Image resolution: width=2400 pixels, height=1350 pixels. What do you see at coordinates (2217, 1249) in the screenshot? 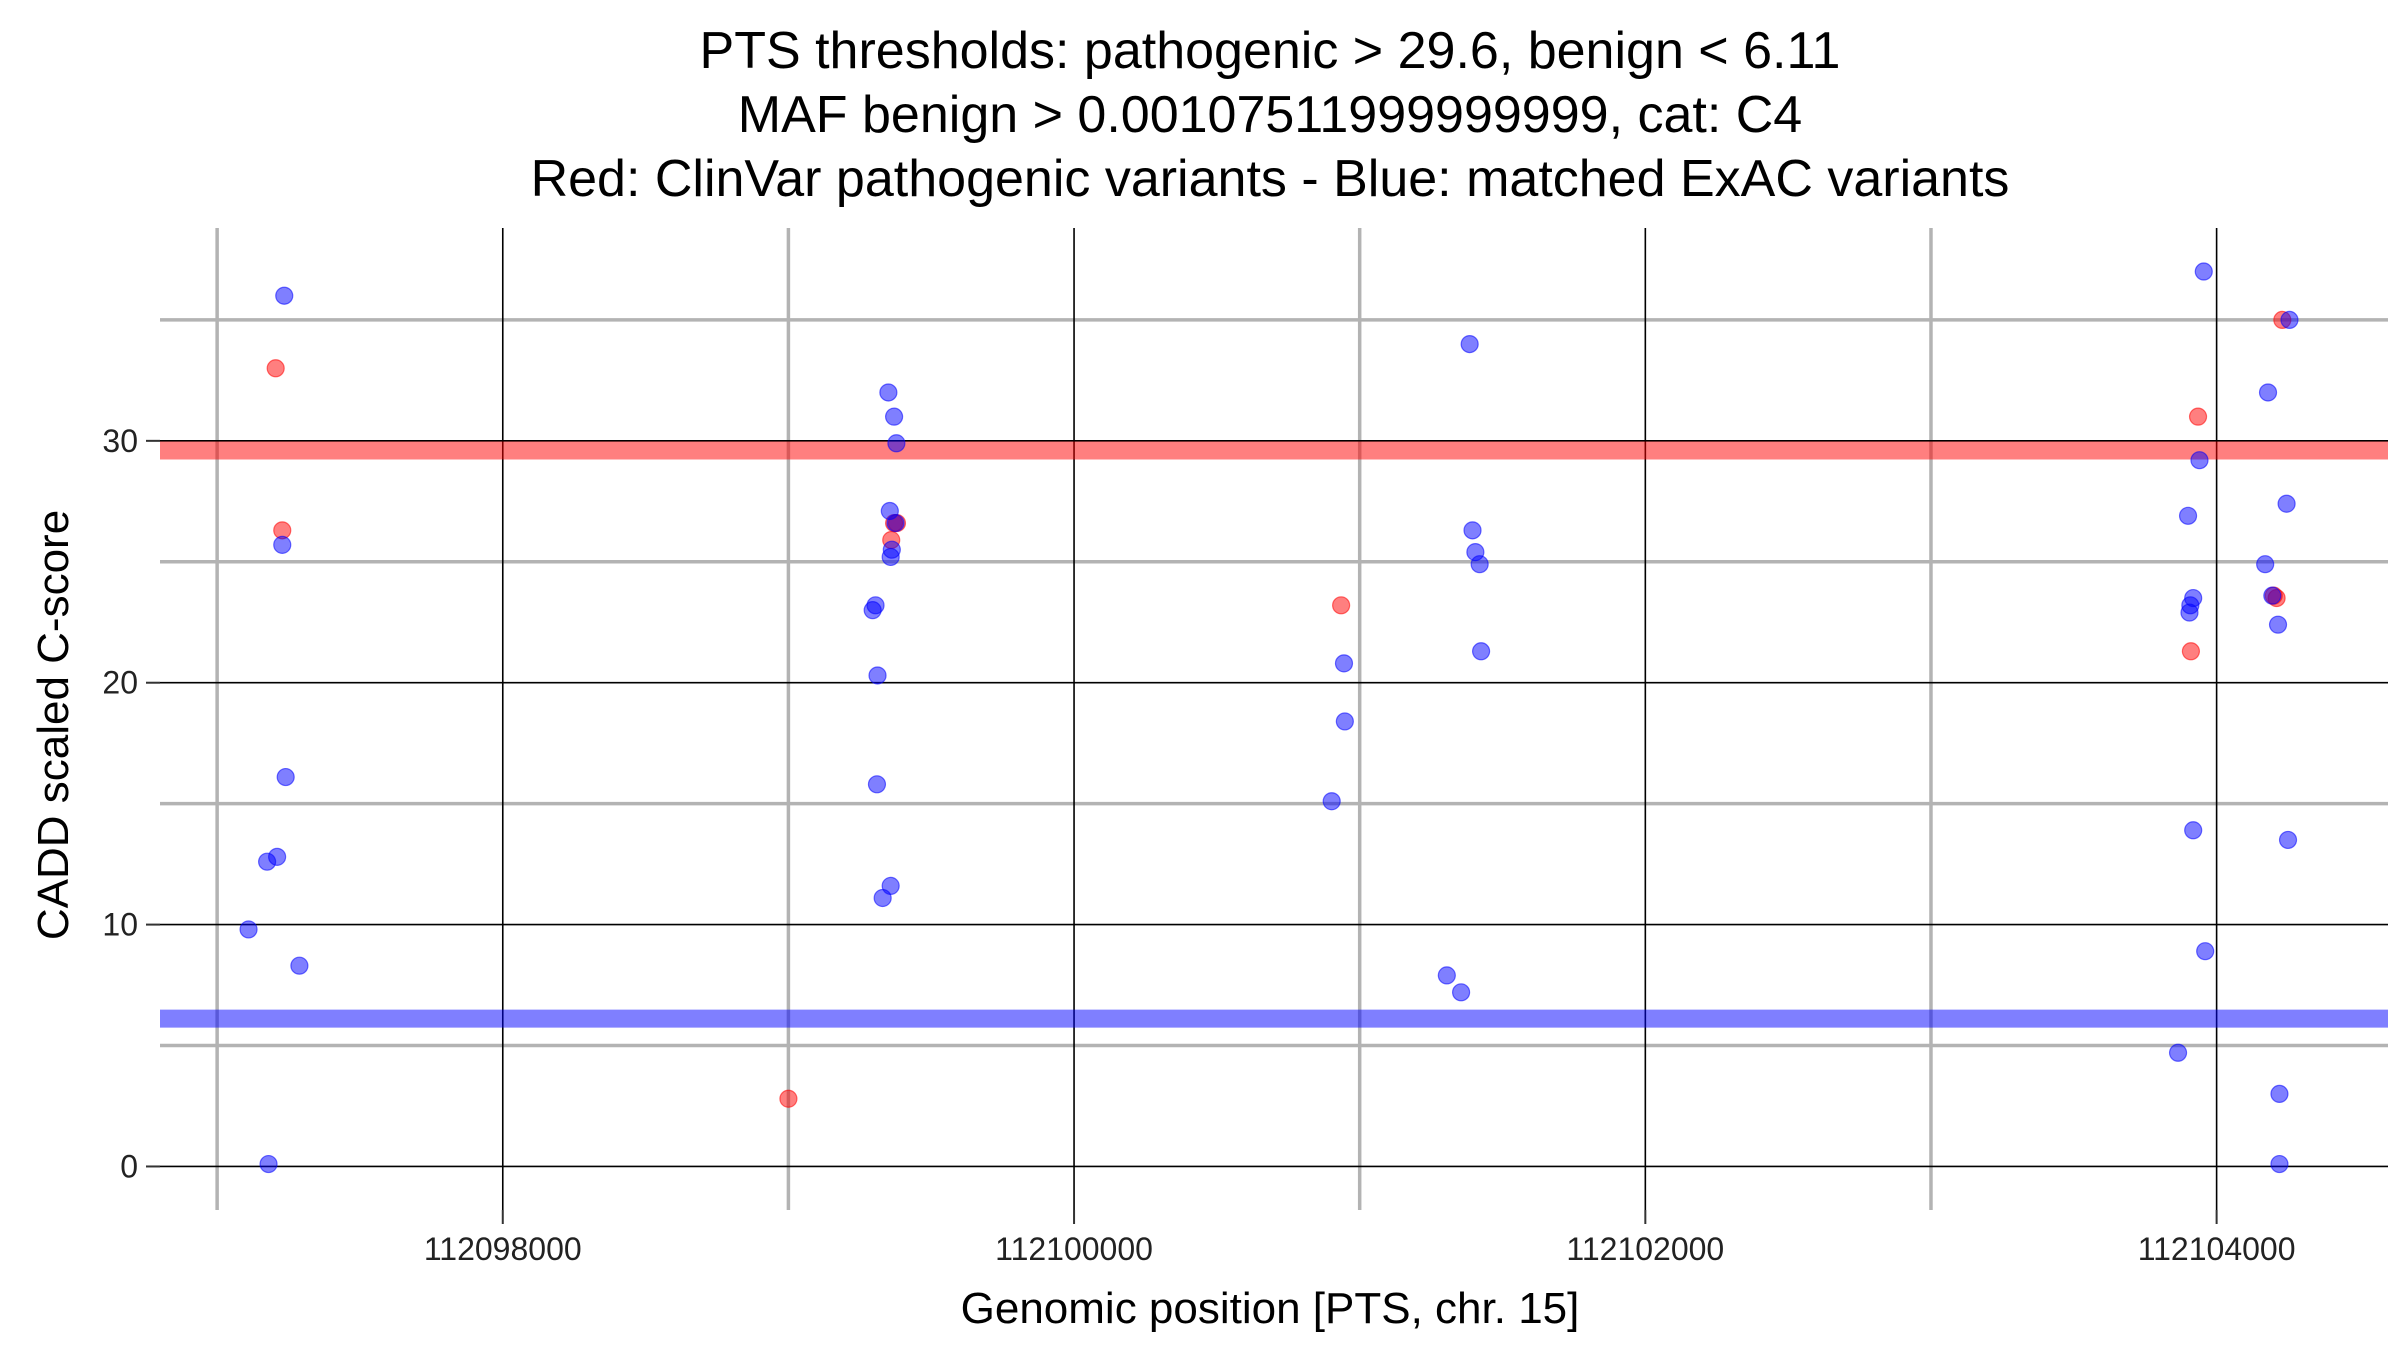
I see `x-tick-label: 112104000` at bounding box center [2217, 1249].